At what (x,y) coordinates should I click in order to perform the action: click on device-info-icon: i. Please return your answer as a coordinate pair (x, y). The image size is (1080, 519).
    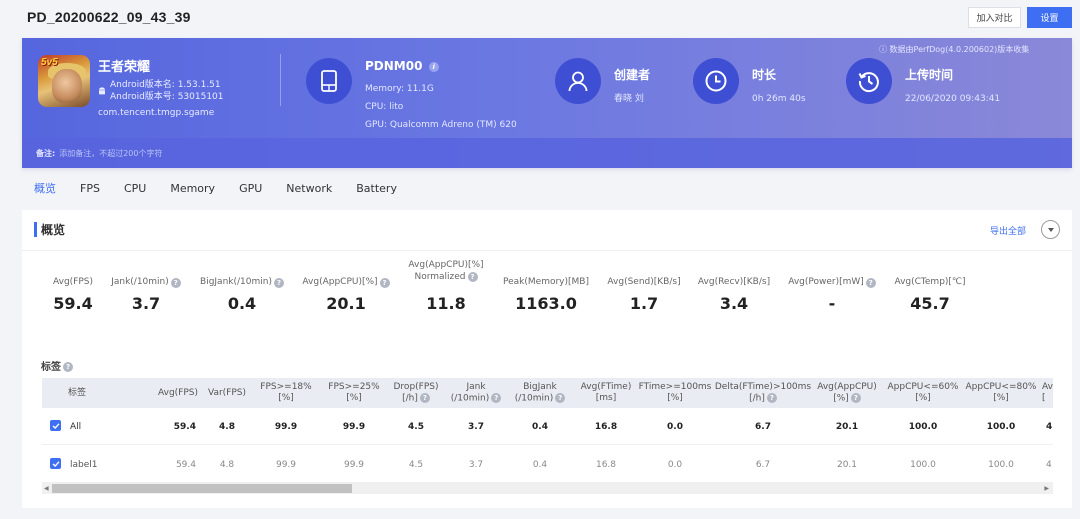
    Looking at the image, I should click on (433, 66).